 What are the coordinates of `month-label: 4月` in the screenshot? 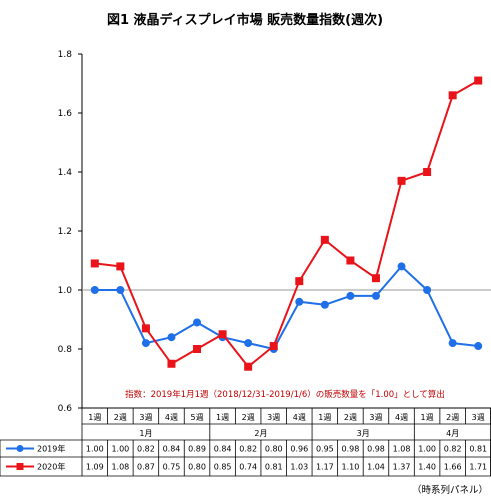 It's located at (452, 433).